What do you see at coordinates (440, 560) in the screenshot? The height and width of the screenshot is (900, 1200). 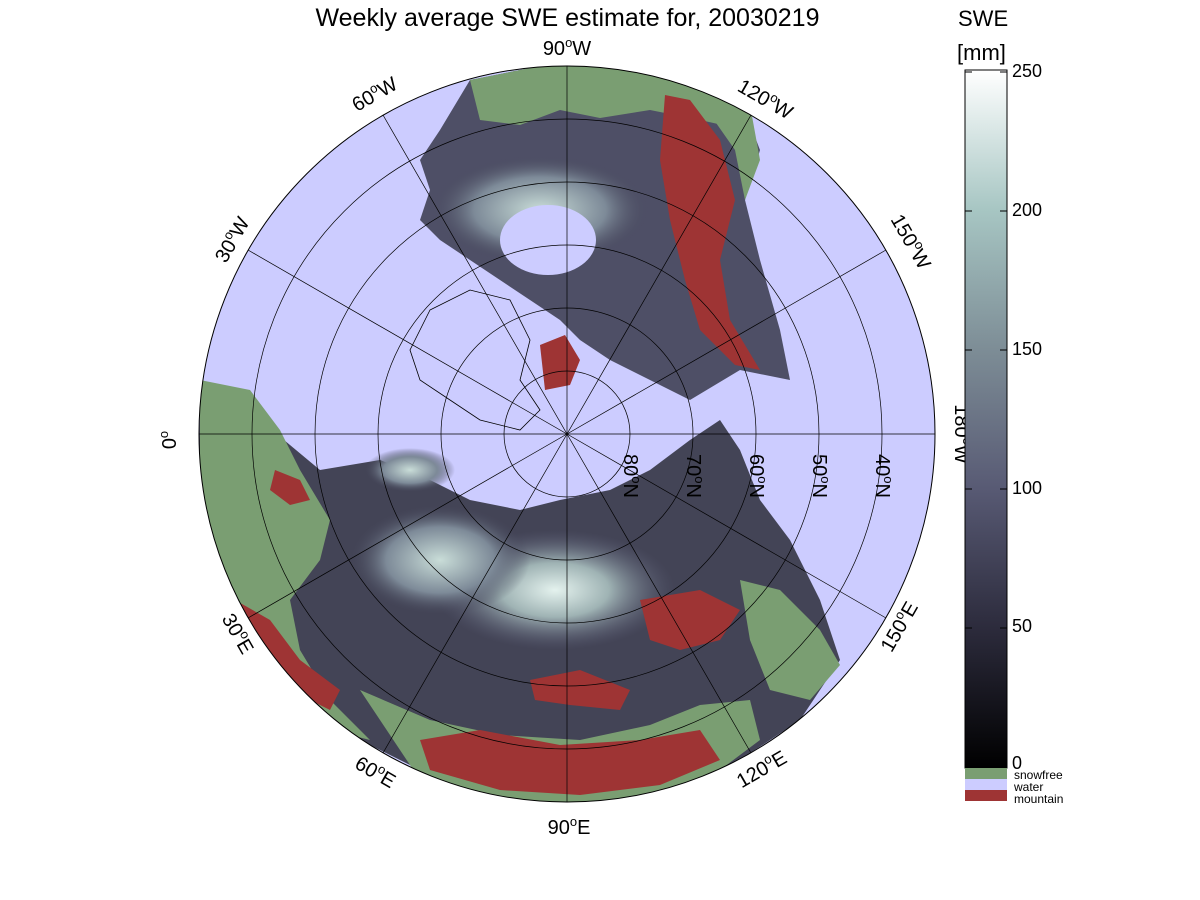 I see `russia-snowpack` at bounding box center [440, 560].